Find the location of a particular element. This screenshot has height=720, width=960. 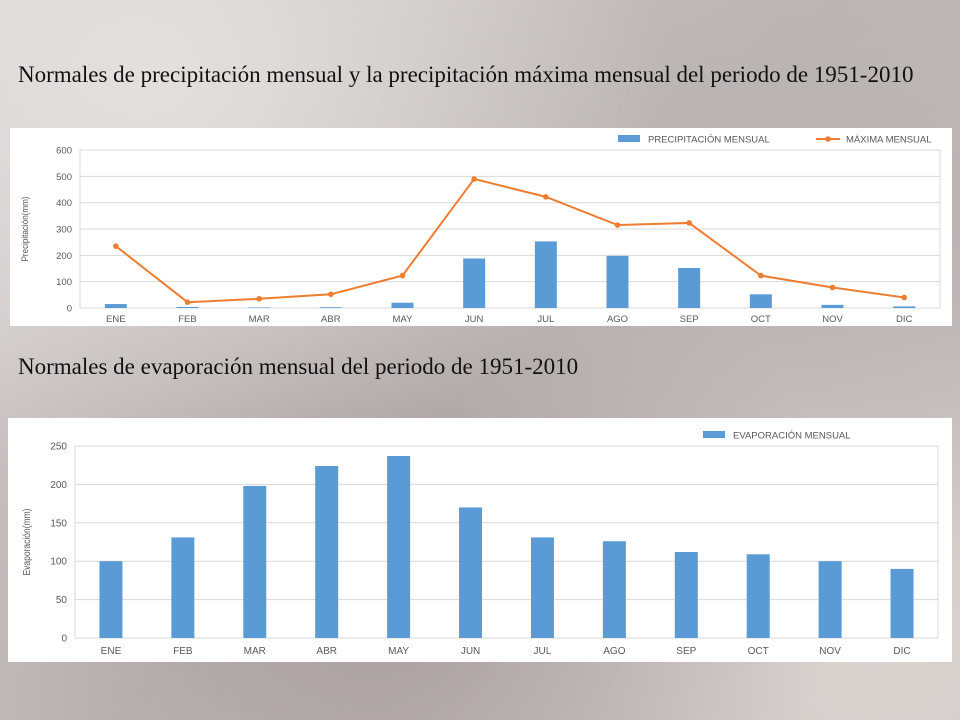

y-axis-label: Evaporación(mm) is located at coordinates (26, 542).